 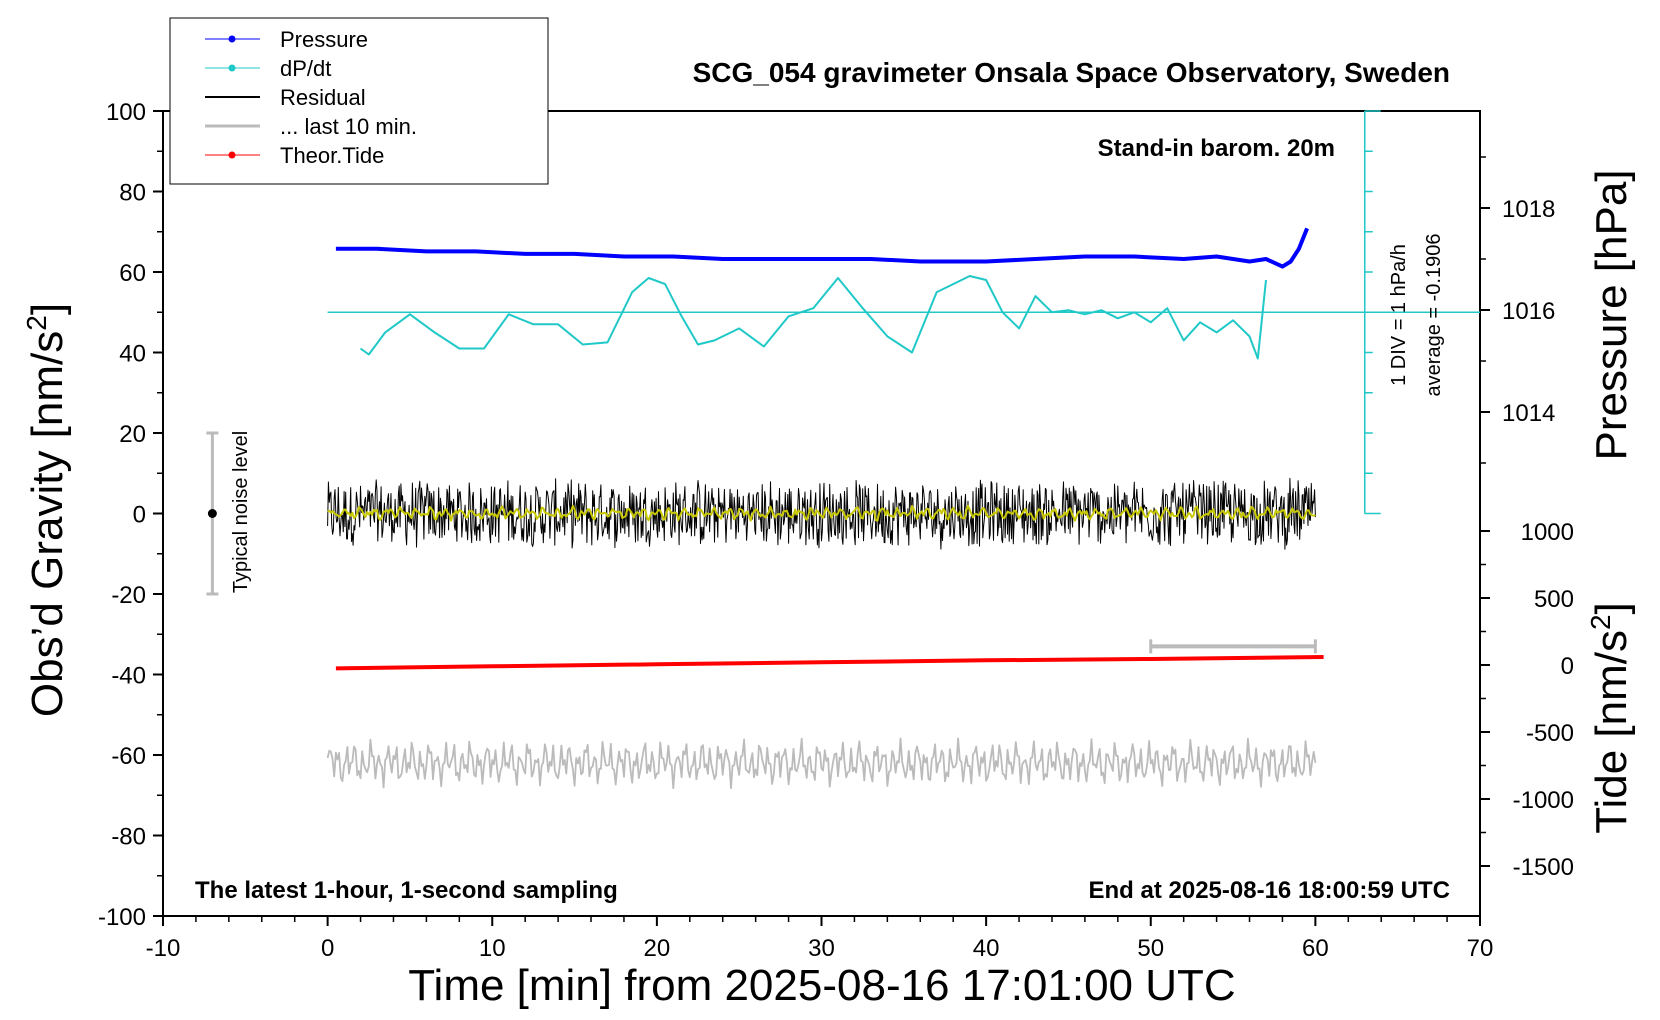 I want to click on x-tick-label: 30, so click(x=821, y=948).